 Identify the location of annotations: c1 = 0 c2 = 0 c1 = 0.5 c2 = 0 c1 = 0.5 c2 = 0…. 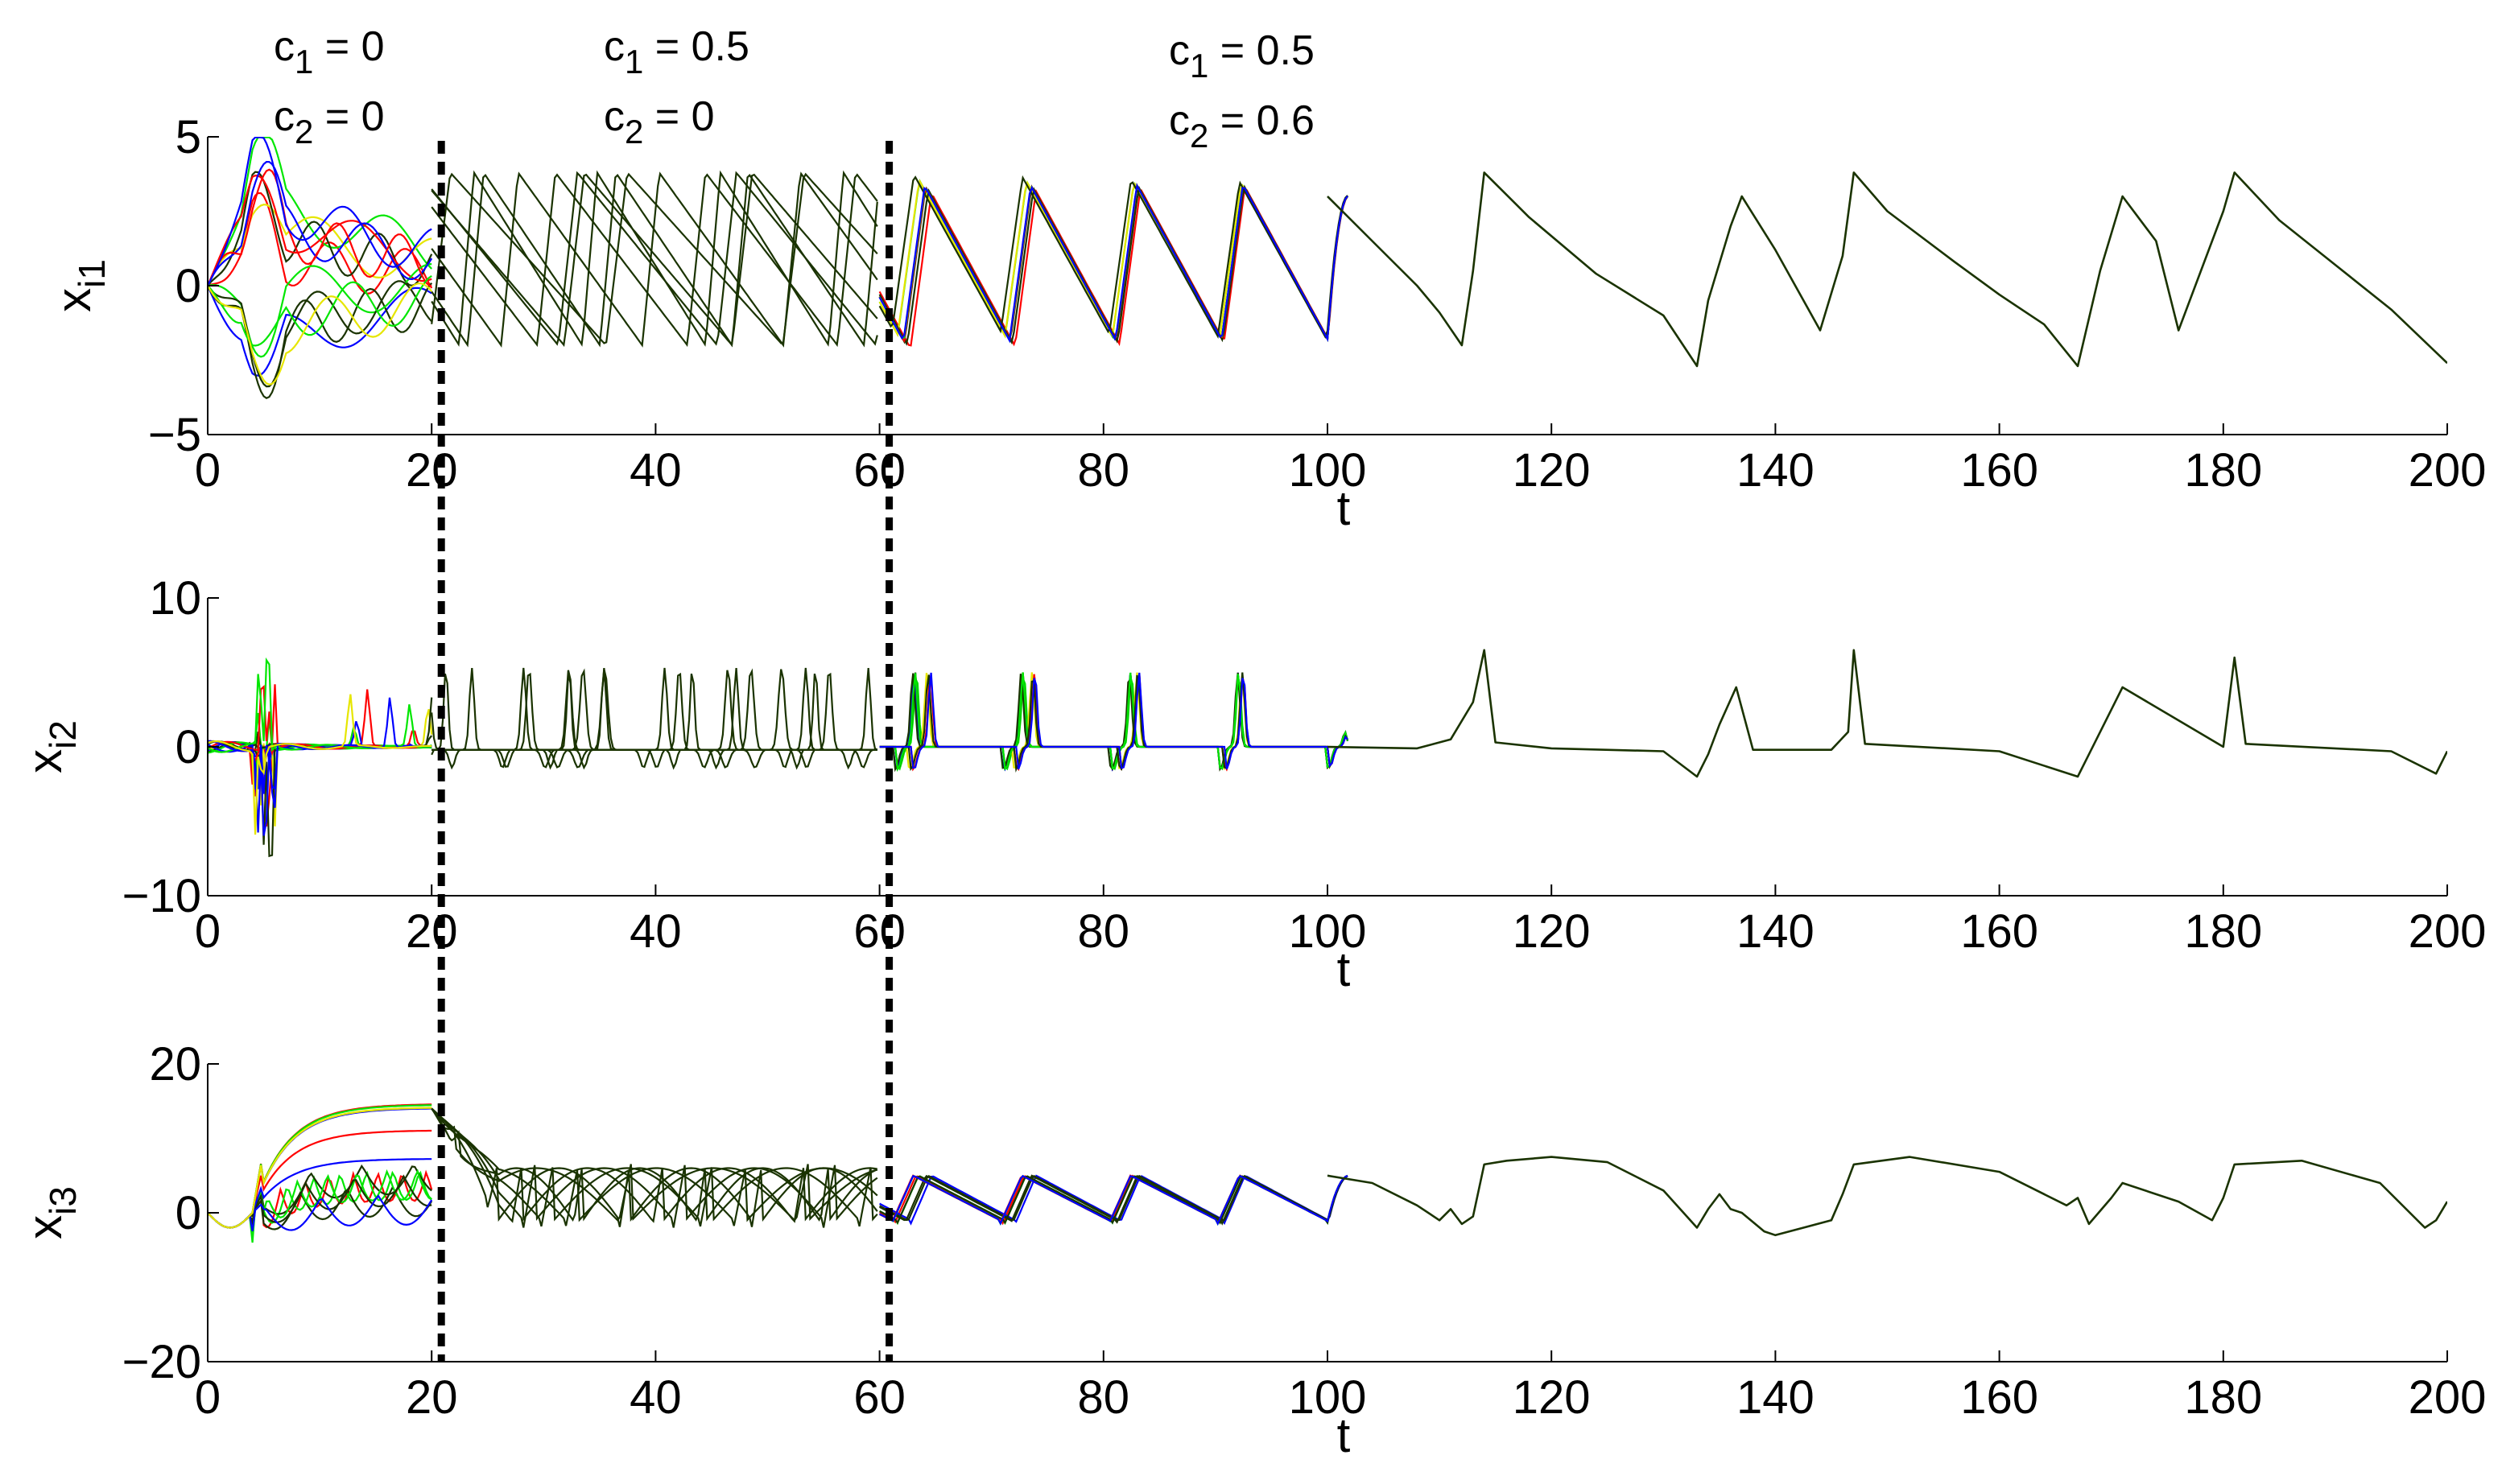
(794, 89).